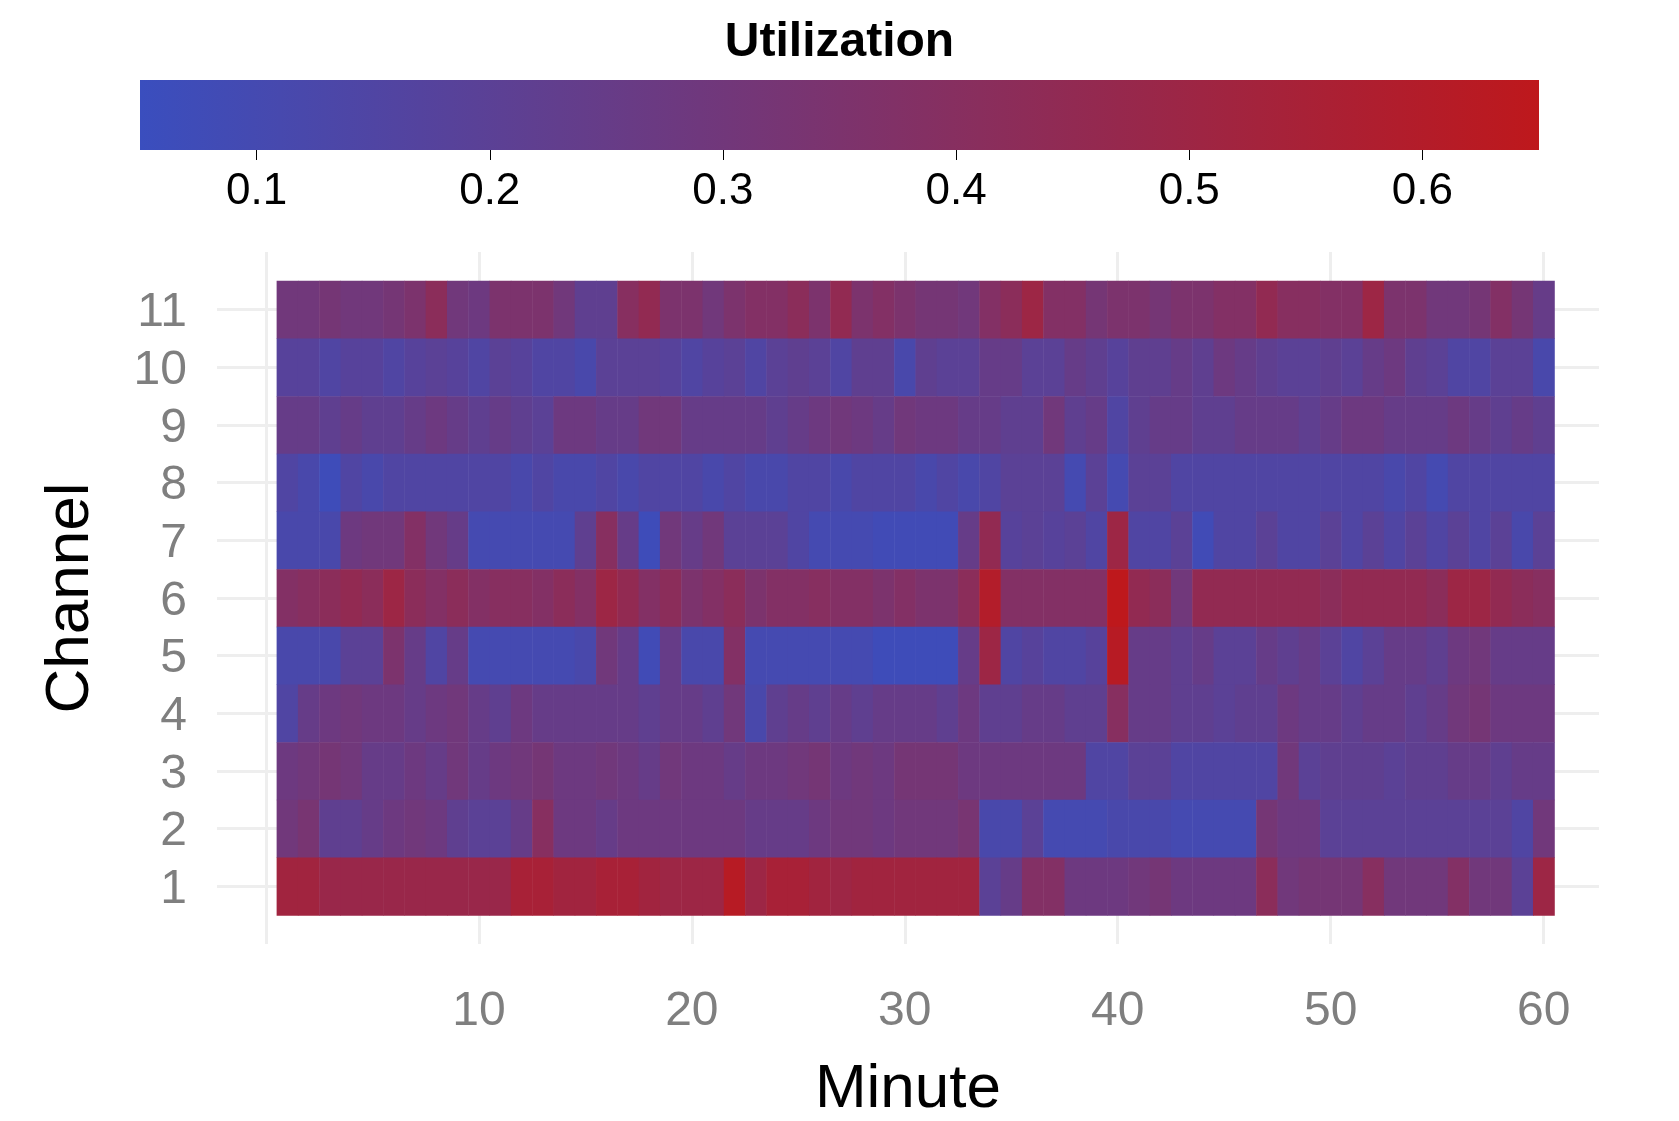  I want to click on x-tick-label: 10, so click(479, 1008).